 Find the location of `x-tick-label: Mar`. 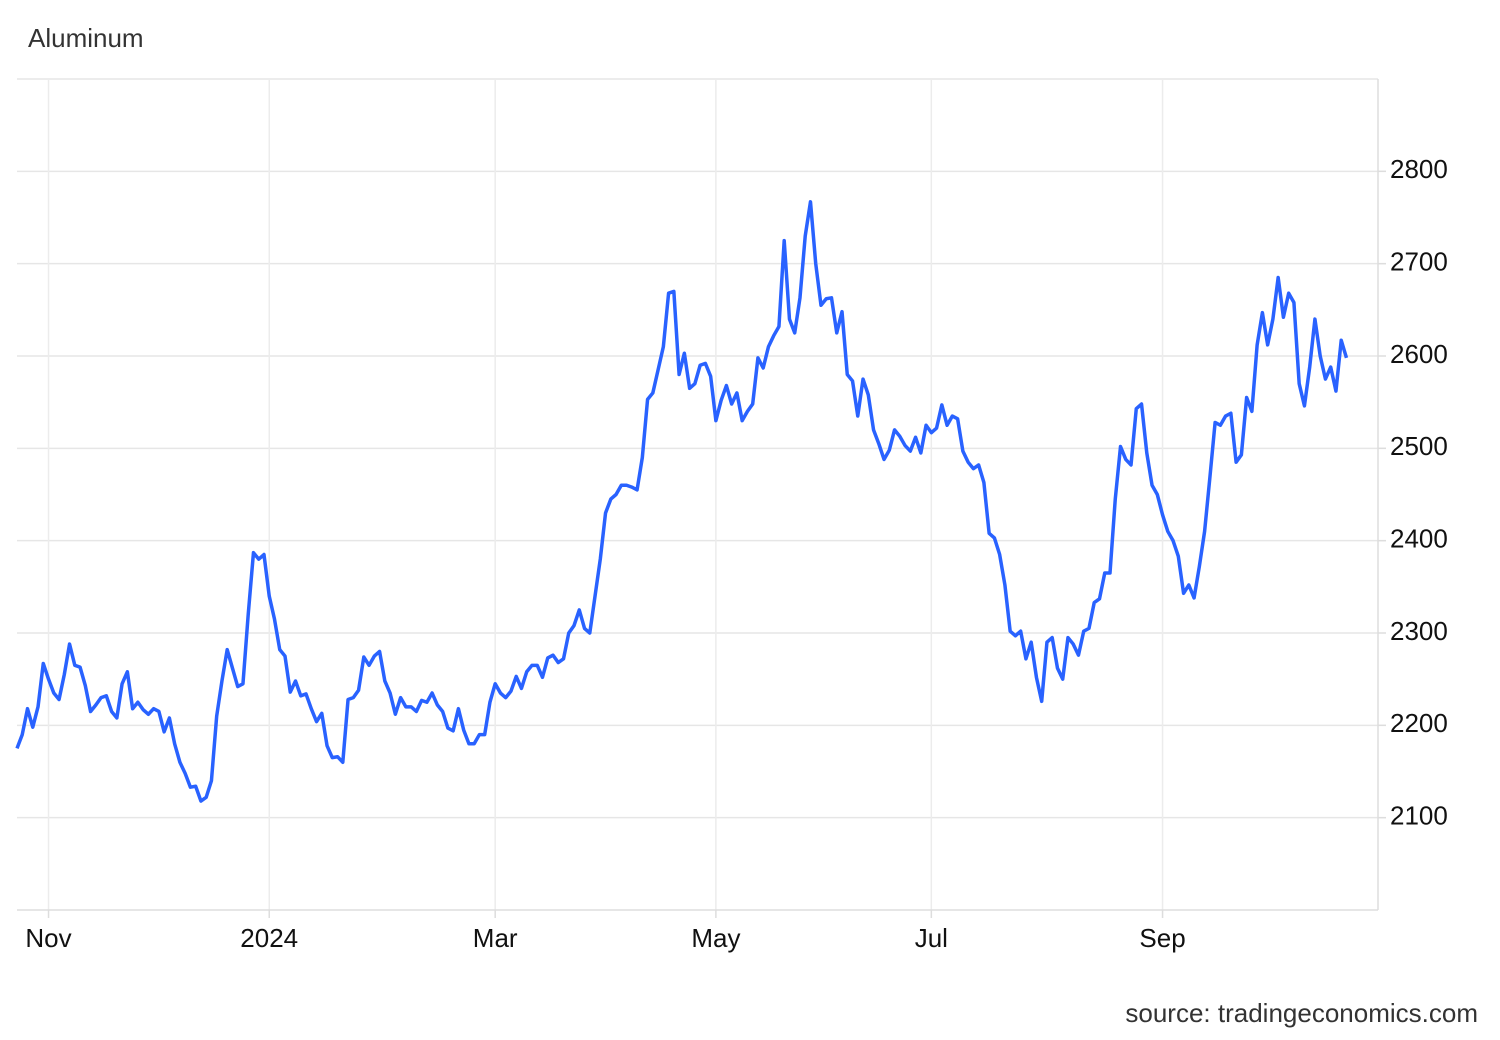

x-tick-label: Mar is located at coordinates (495, 938).